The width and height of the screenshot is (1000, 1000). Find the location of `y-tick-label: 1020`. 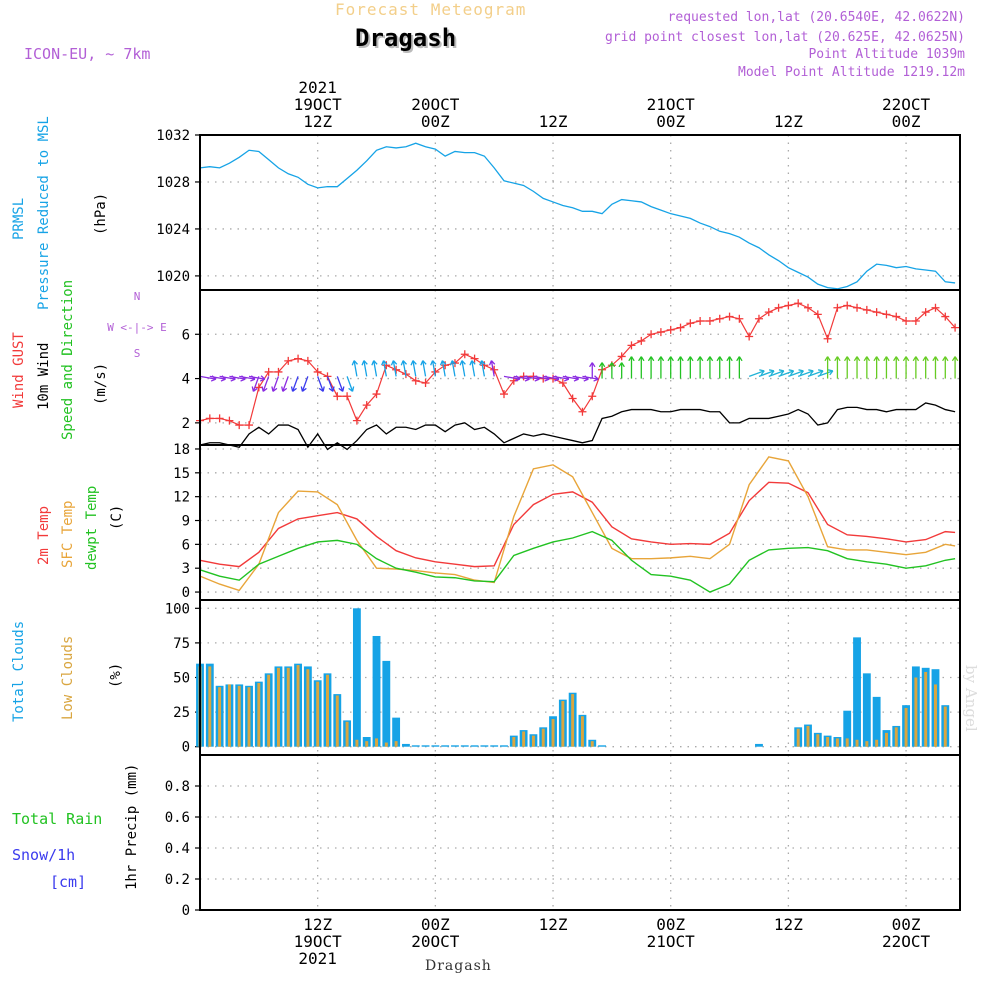

y-tick-label: 1020 is located at coordinates (173, 277).